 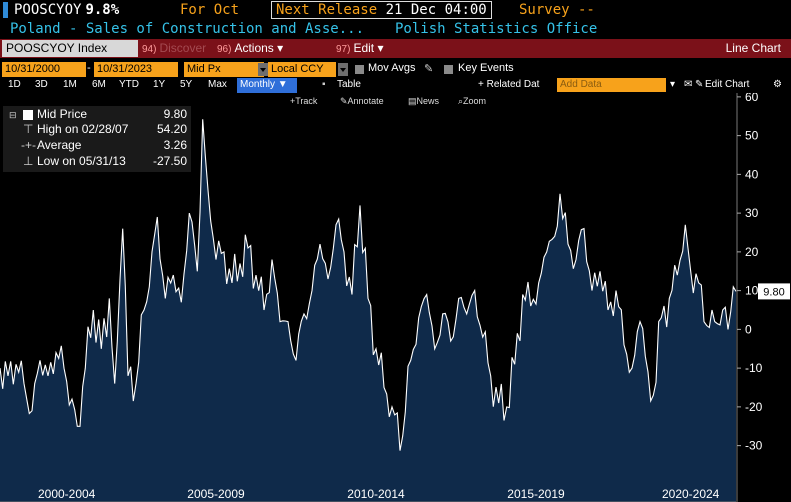 I want to click on y-tick-label: 40, so click(x=752, y=174).